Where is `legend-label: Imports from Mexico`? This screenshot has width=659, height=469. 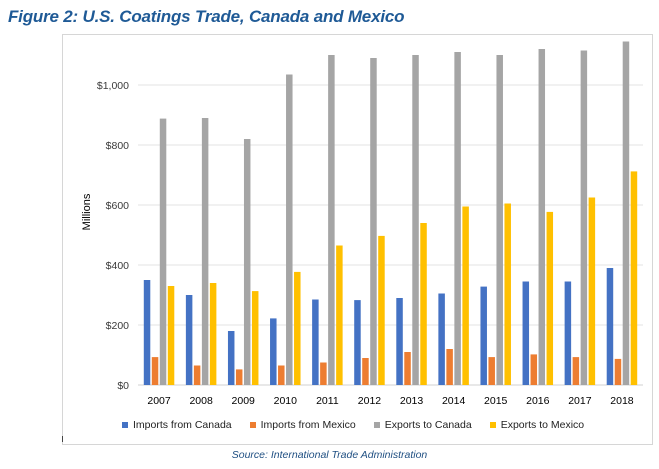
legend-label: Imports from Mexico is located at coordinates (308, 425).